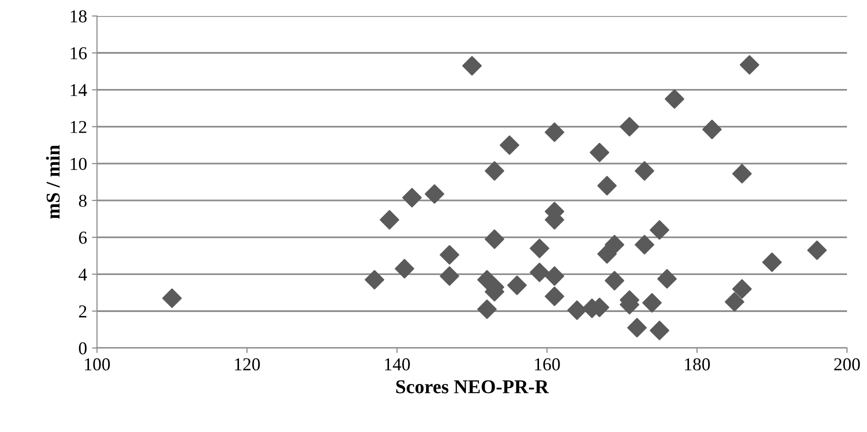  I want to click on y-tick-label: 2, so click(82, 311).